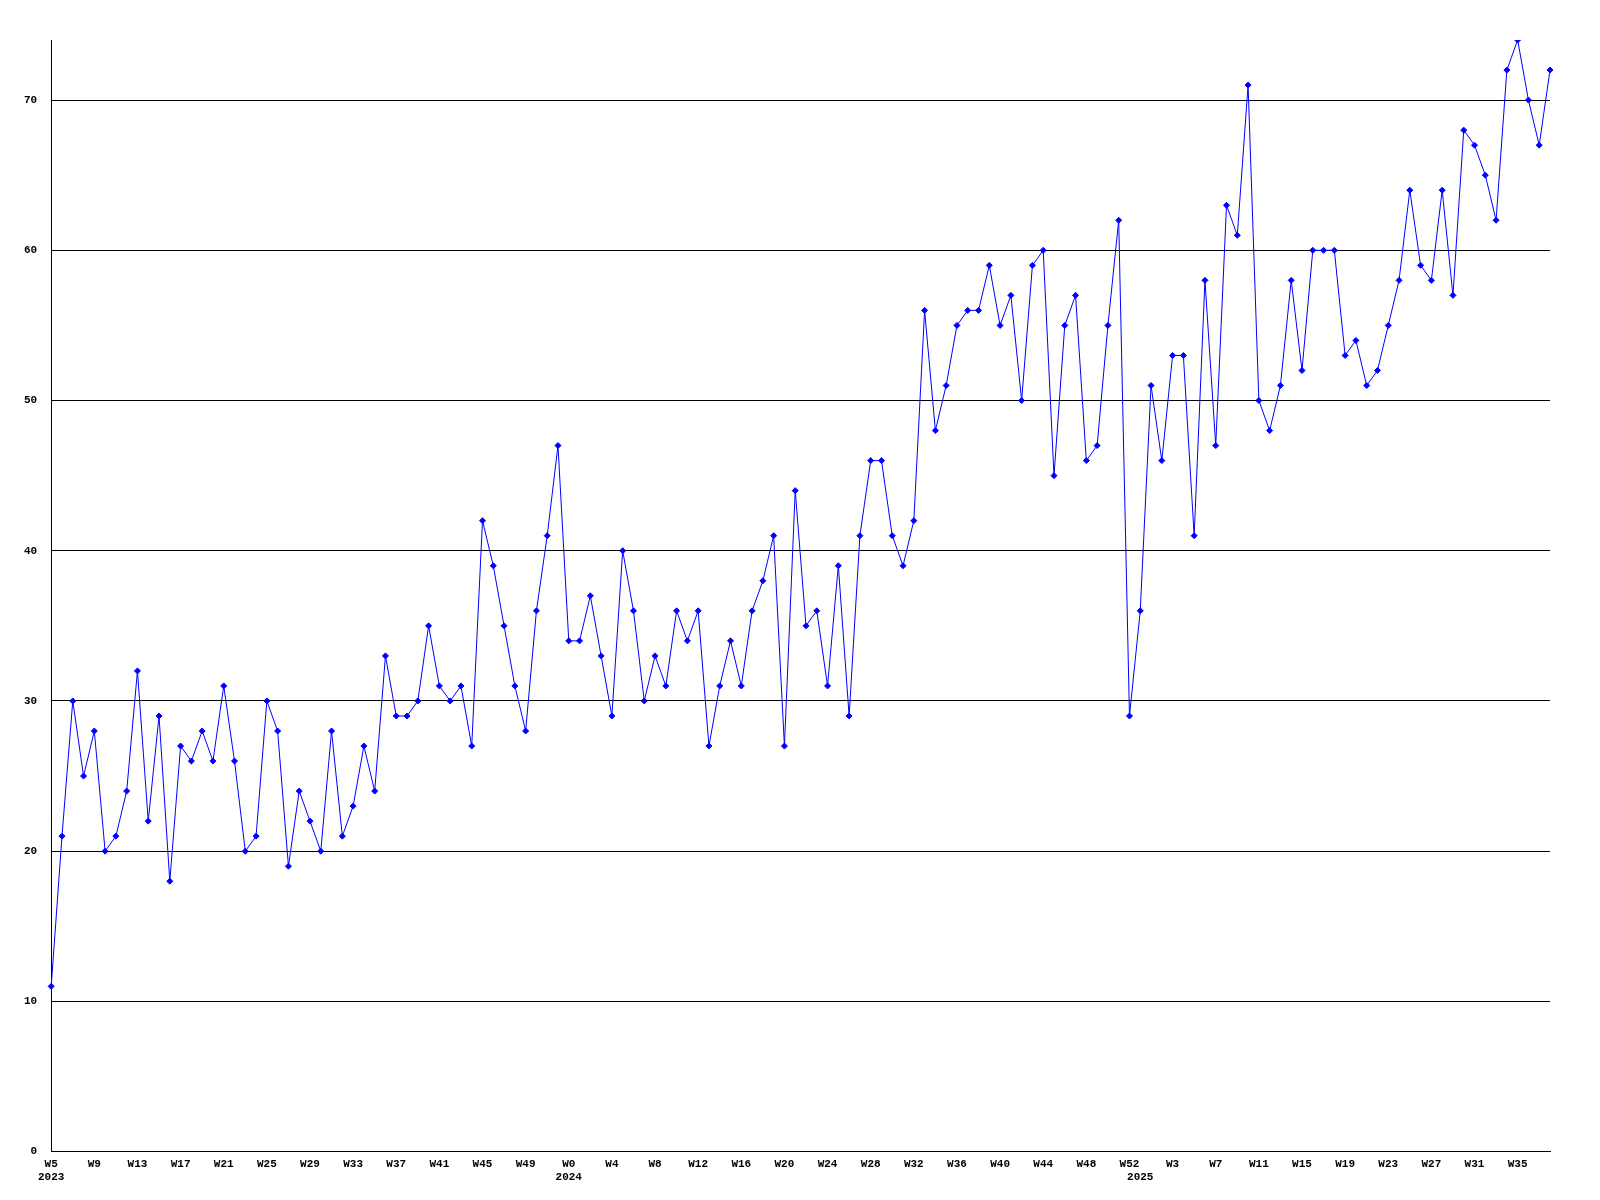 The image size is (1600, 1200). Describe the element at coordinates (1474, 1163) in the screenshot. I see `x-tick-label: W31` at that location.